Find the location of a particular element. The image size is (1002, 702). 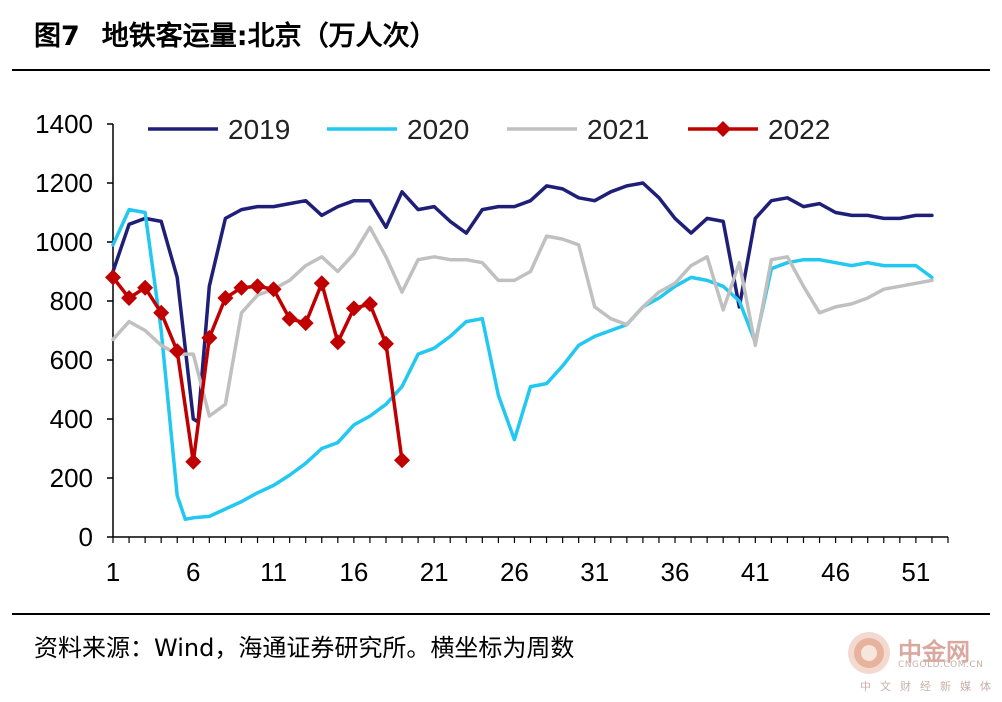

legend-label-2020: 2020 is located at coordinates (438, 129).